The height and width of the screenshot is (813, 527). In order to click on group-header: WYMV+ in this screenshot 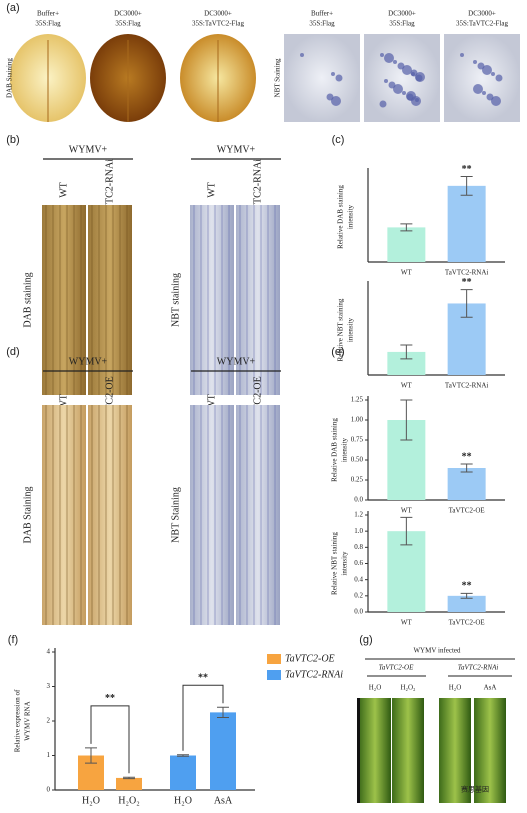, I will do `click(236, 149)`.